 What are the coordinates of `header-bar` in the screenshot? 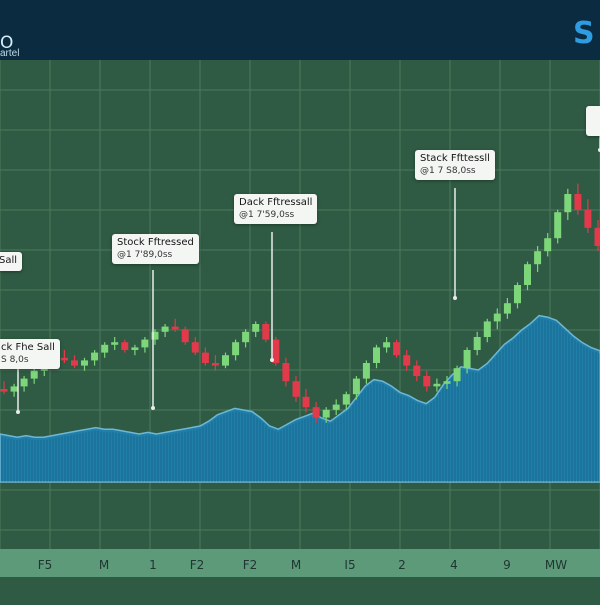 It's located at (300, 30).